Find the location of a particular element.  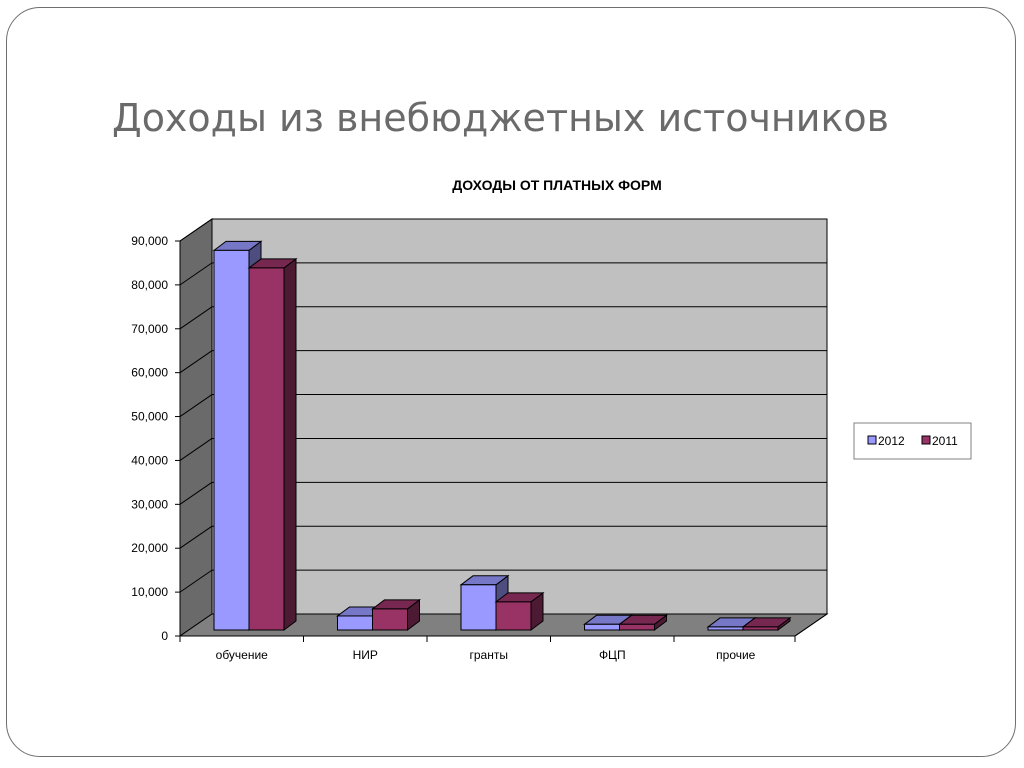

chart-title: ДОХОДЫ ОТ ПЛАТНЫХ ФОРМ is located at coordinates (556, 185).